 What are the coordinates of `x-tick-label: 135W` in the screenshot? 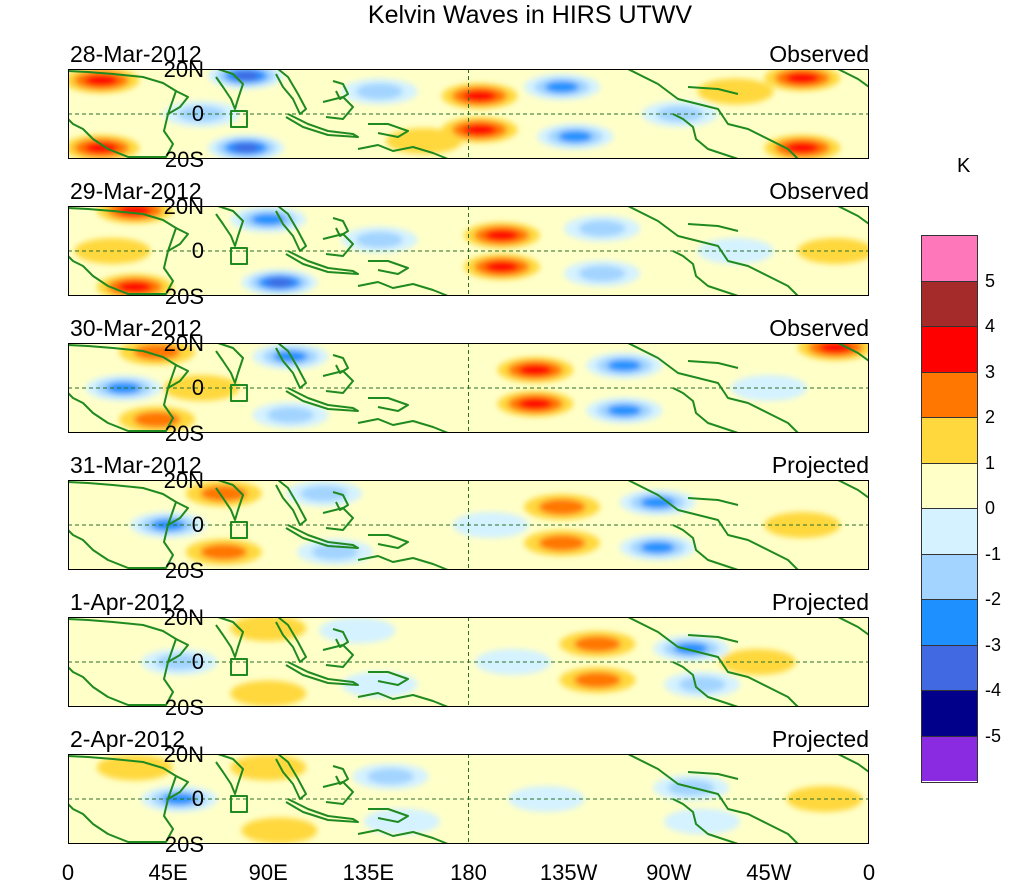 It's located at (568, 872).